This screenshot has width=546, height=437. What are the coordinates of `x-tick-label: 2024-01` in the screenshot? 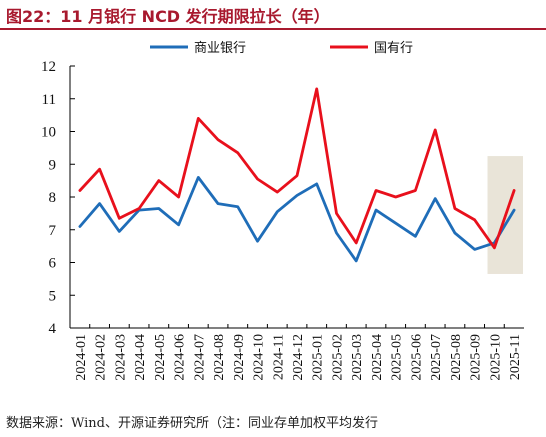 It's located at (81, 357).